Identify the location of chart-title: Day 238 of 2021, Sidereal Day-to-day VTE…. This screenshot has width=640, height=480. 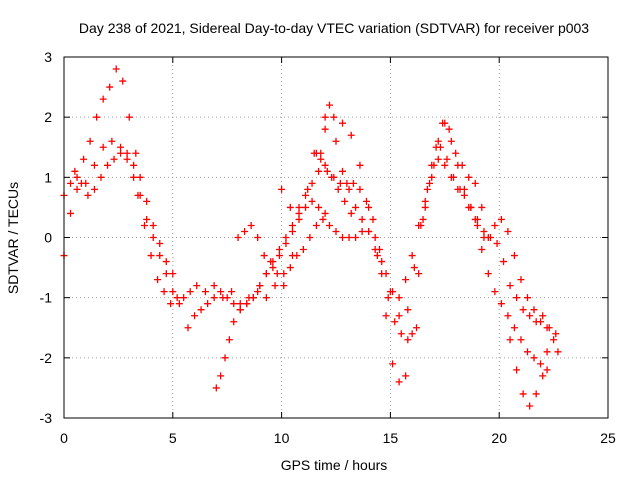
(334, 28).